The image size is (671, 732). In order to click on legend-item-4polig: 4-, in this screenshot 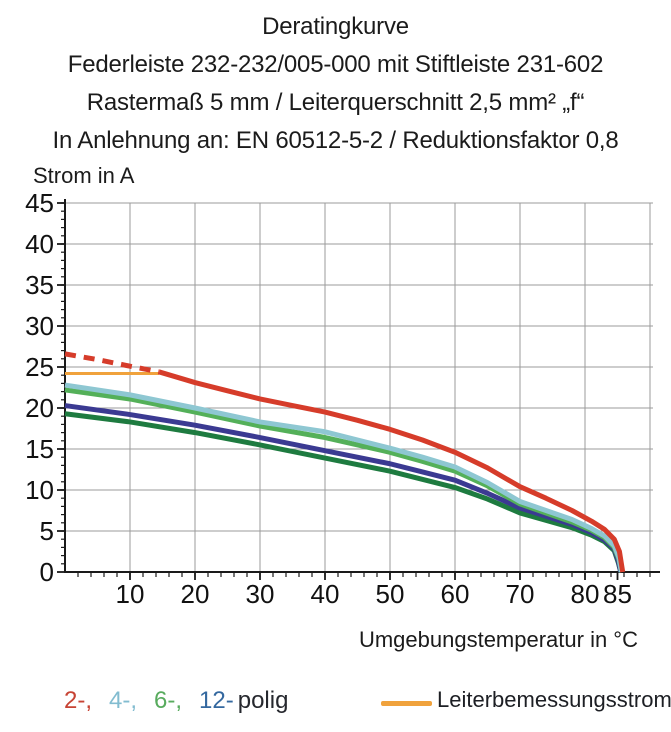, I will do `click(123, 700)`.